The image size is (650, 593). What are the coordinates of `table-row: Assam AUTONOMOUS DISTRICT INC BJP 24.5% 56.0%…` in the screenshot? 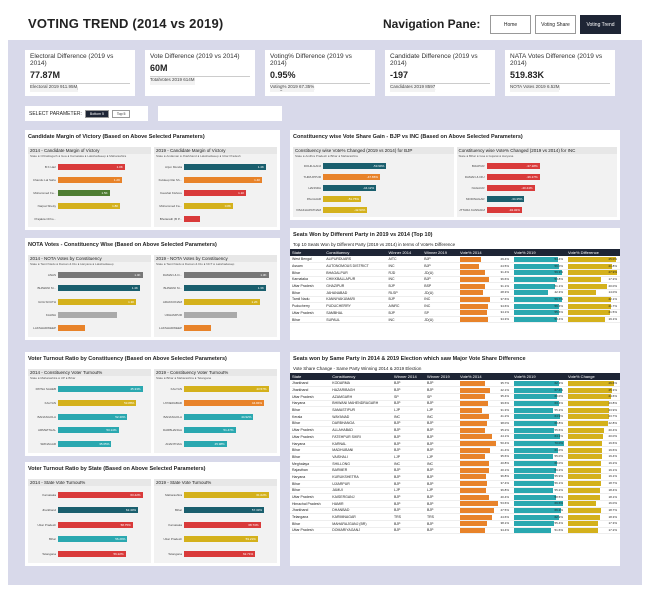 It's located at (455, 266).